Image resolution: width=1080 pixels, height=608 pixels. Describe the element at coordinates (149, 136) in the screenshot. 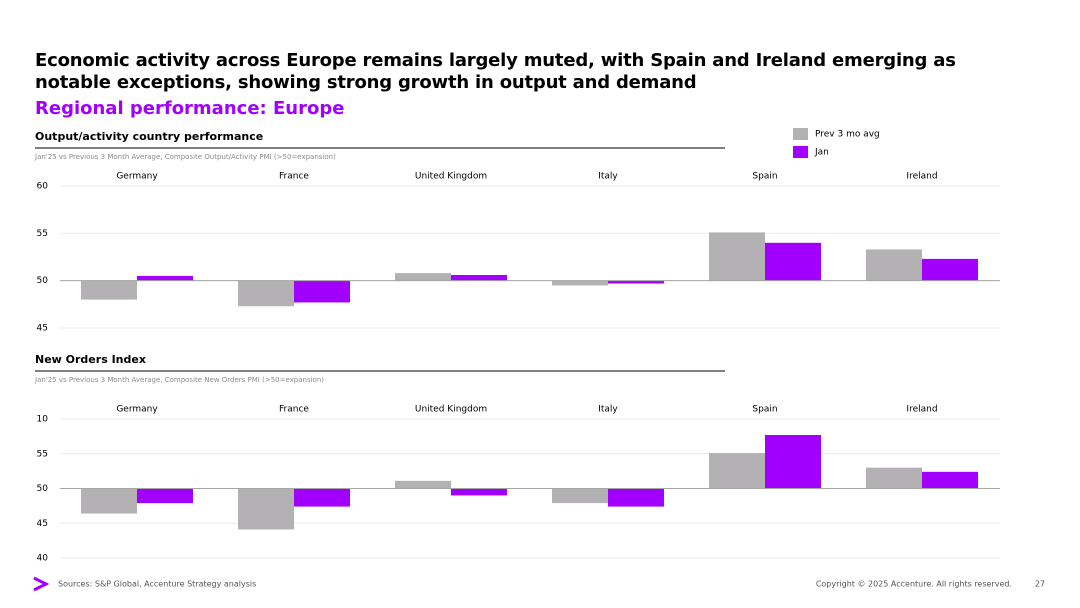

I see `chart-title: Output/activity country performance` at that location.